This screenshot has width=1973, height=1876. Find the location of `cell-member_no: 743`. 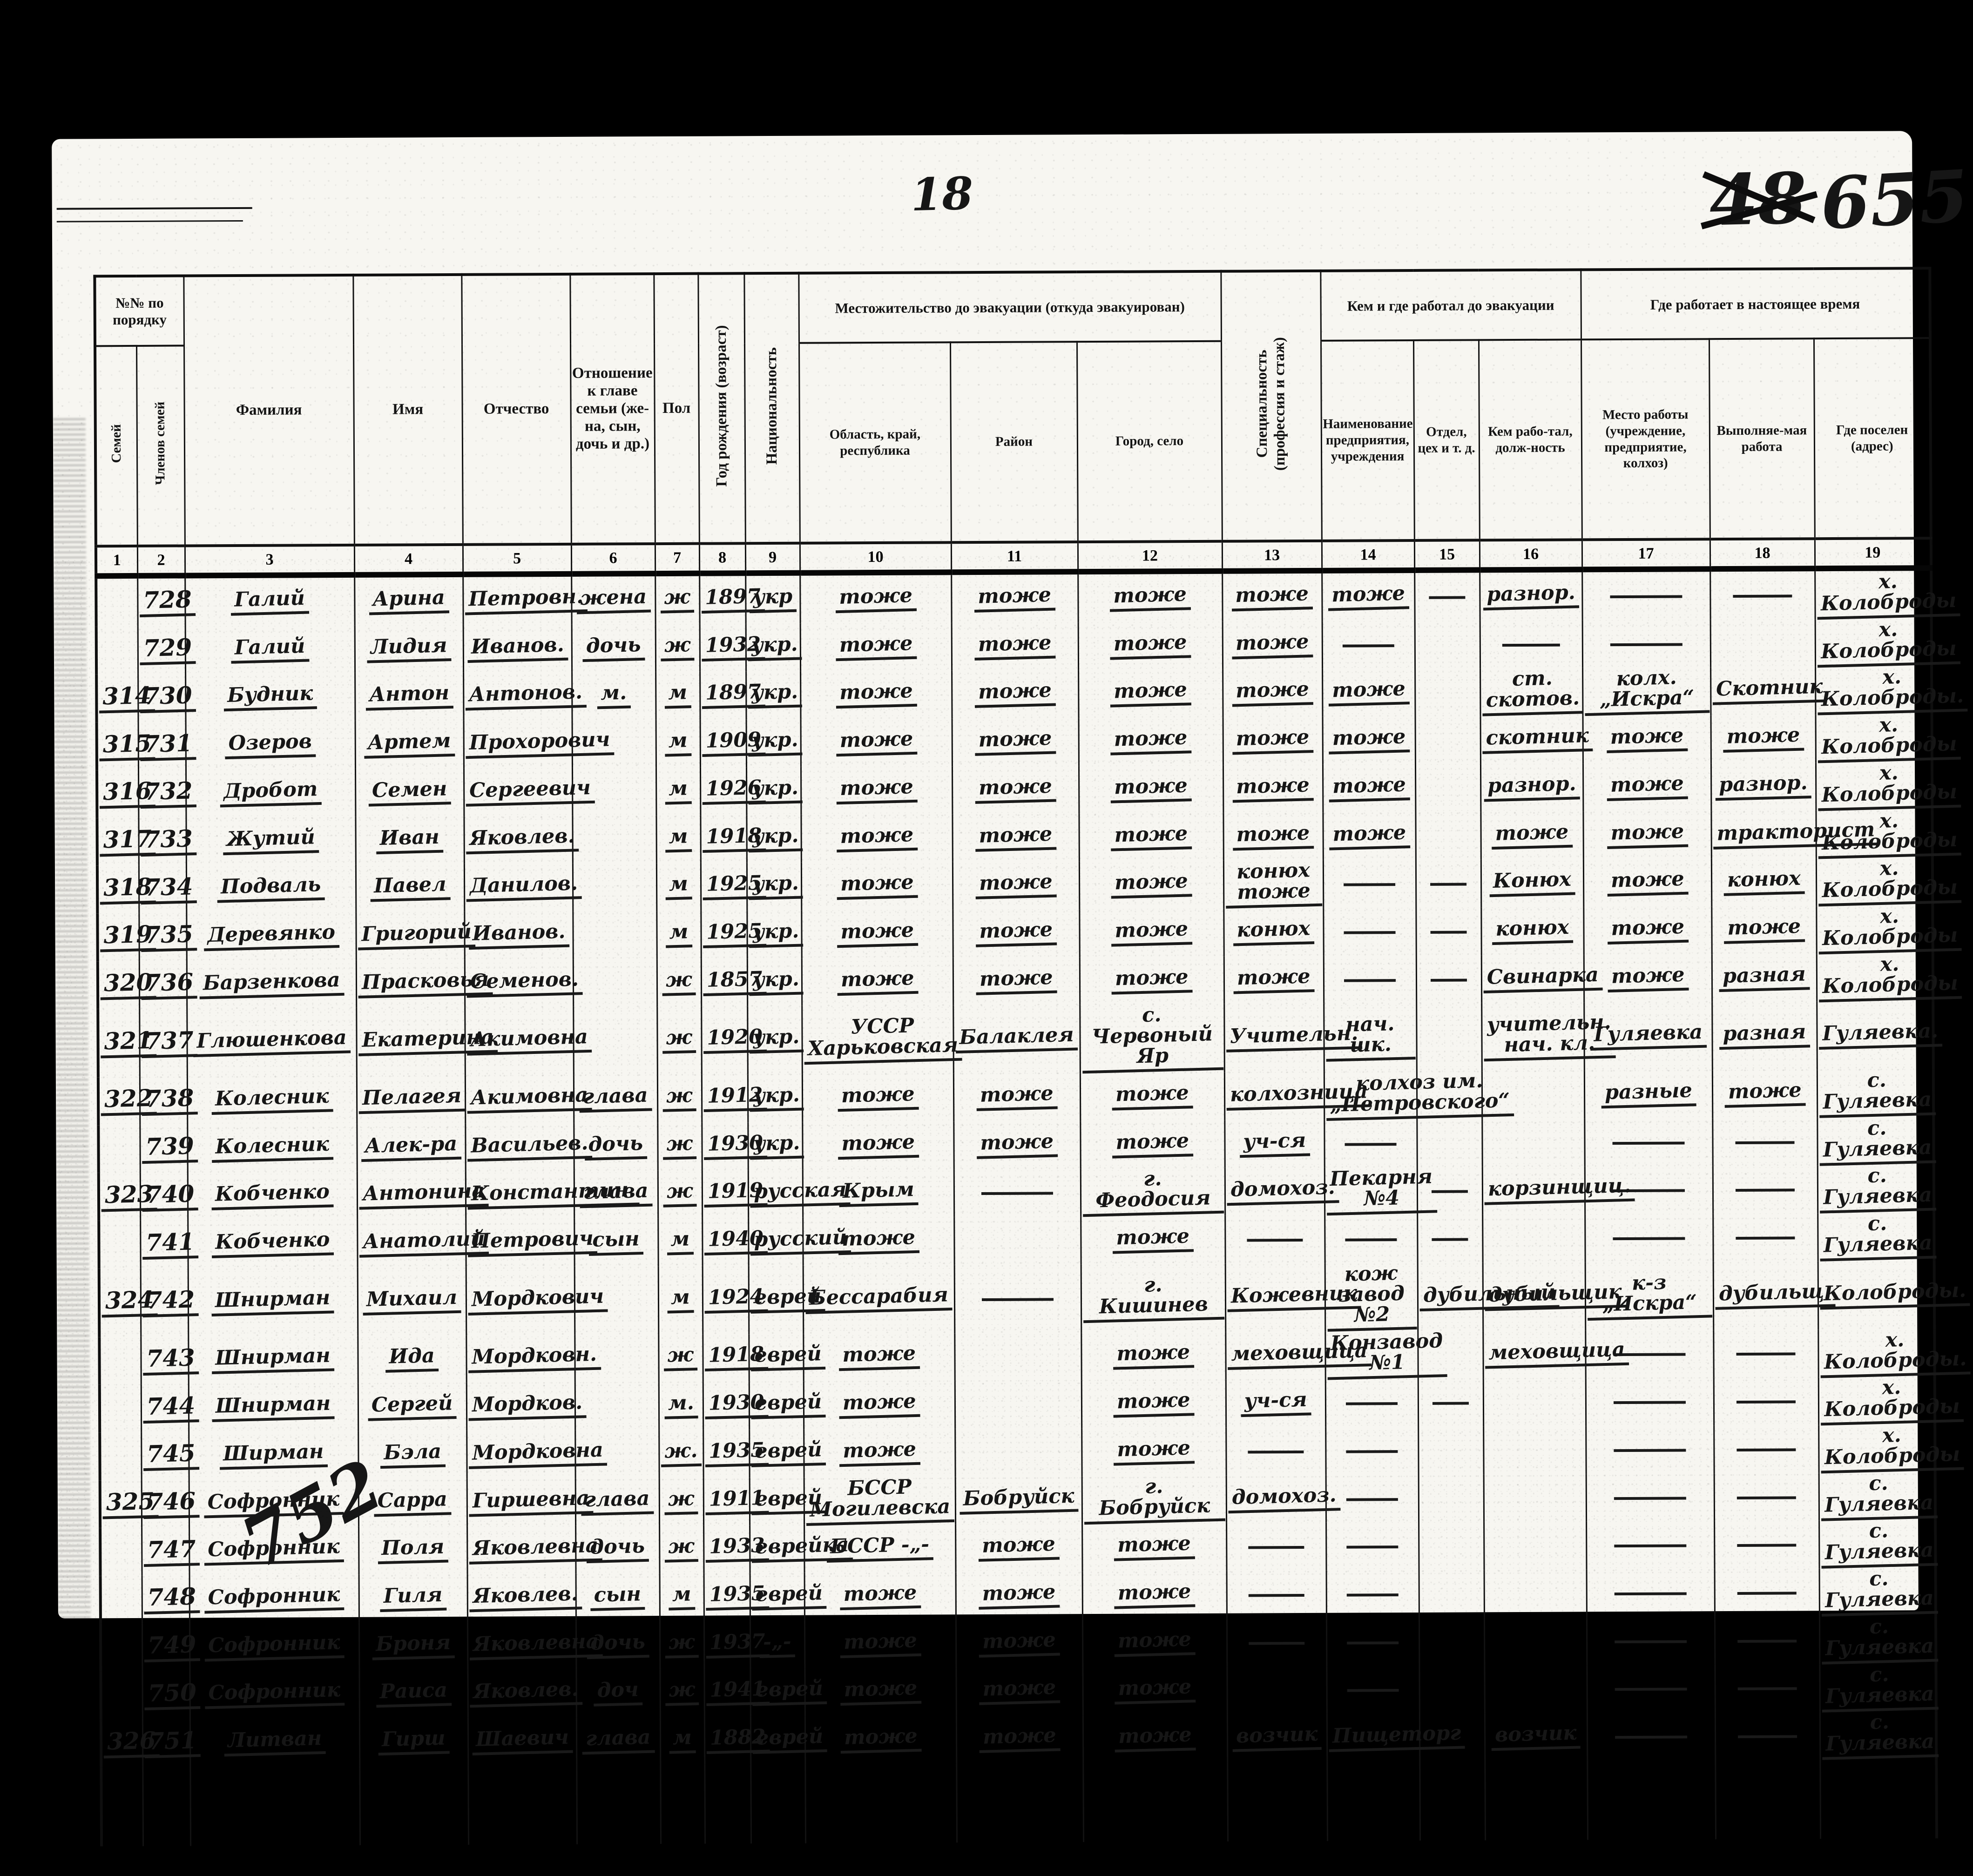

cell-member_no: 743 is located at coordinates (170, 1360).